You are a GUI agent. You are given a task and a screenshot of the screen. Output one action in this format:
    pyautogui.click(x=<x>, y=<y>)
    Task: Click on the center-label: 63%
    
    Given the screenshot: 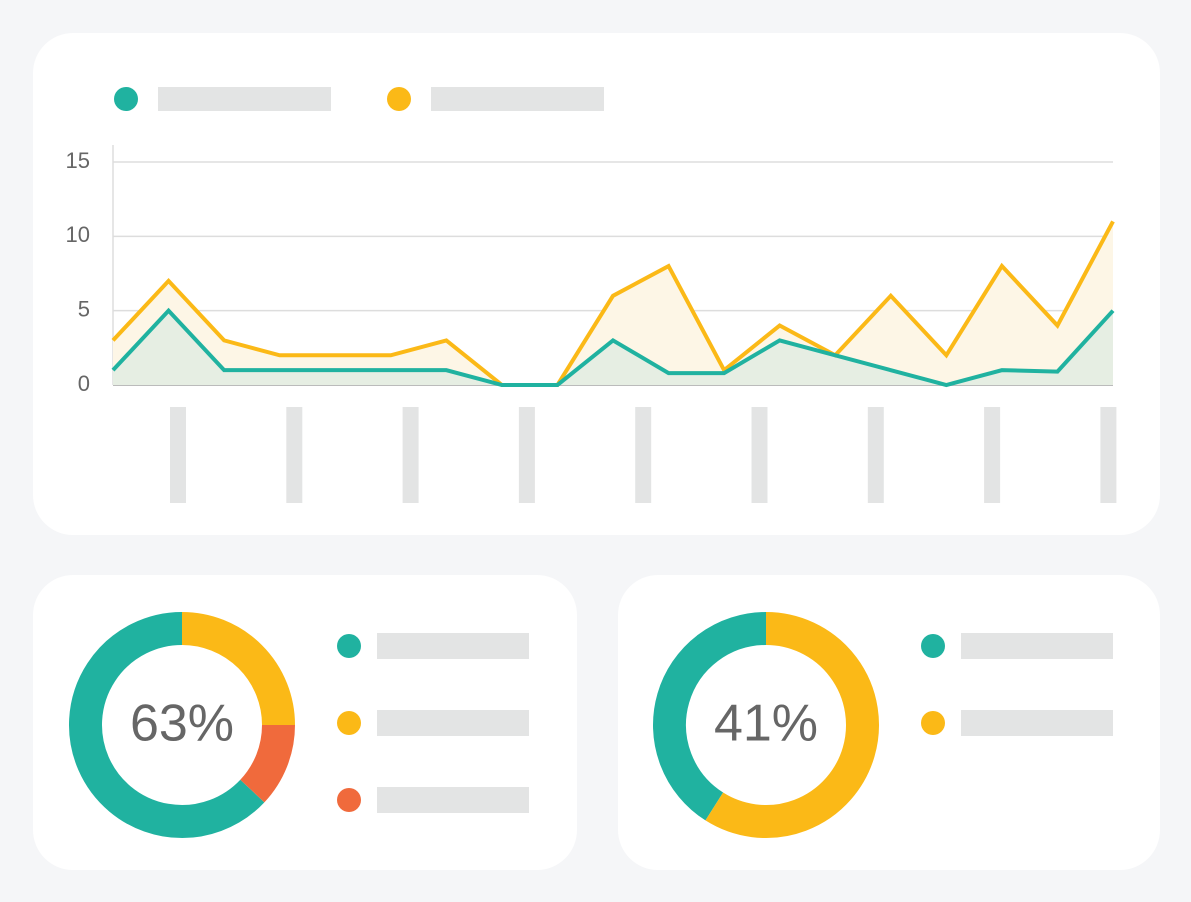 What is the action you would take?
    pyautogui.click(x=182, y=724)
    